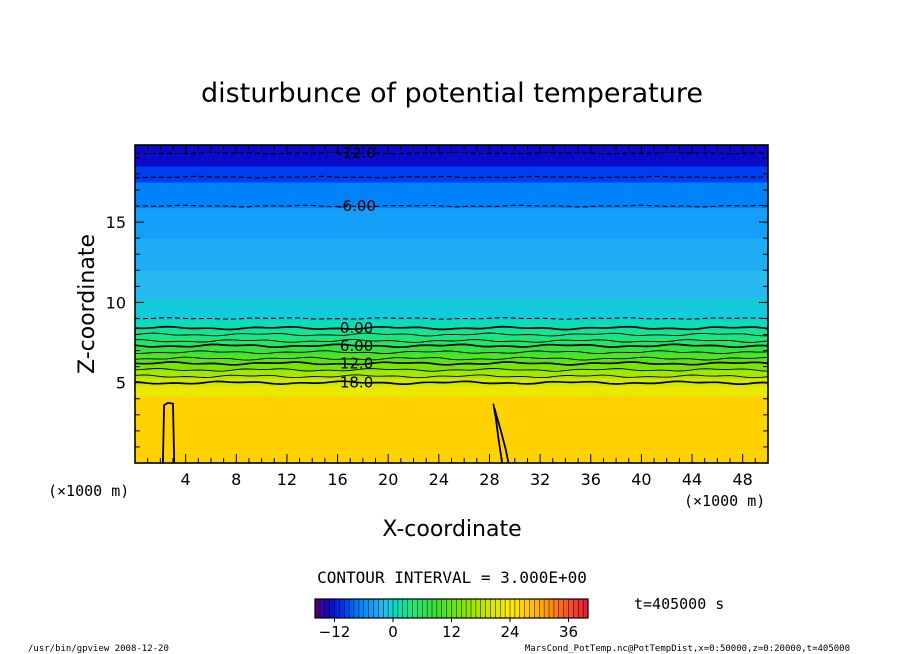  Describe the element at coordinates (186, 479) in the screenshot. I see `x-tick-label: 4` at that location.